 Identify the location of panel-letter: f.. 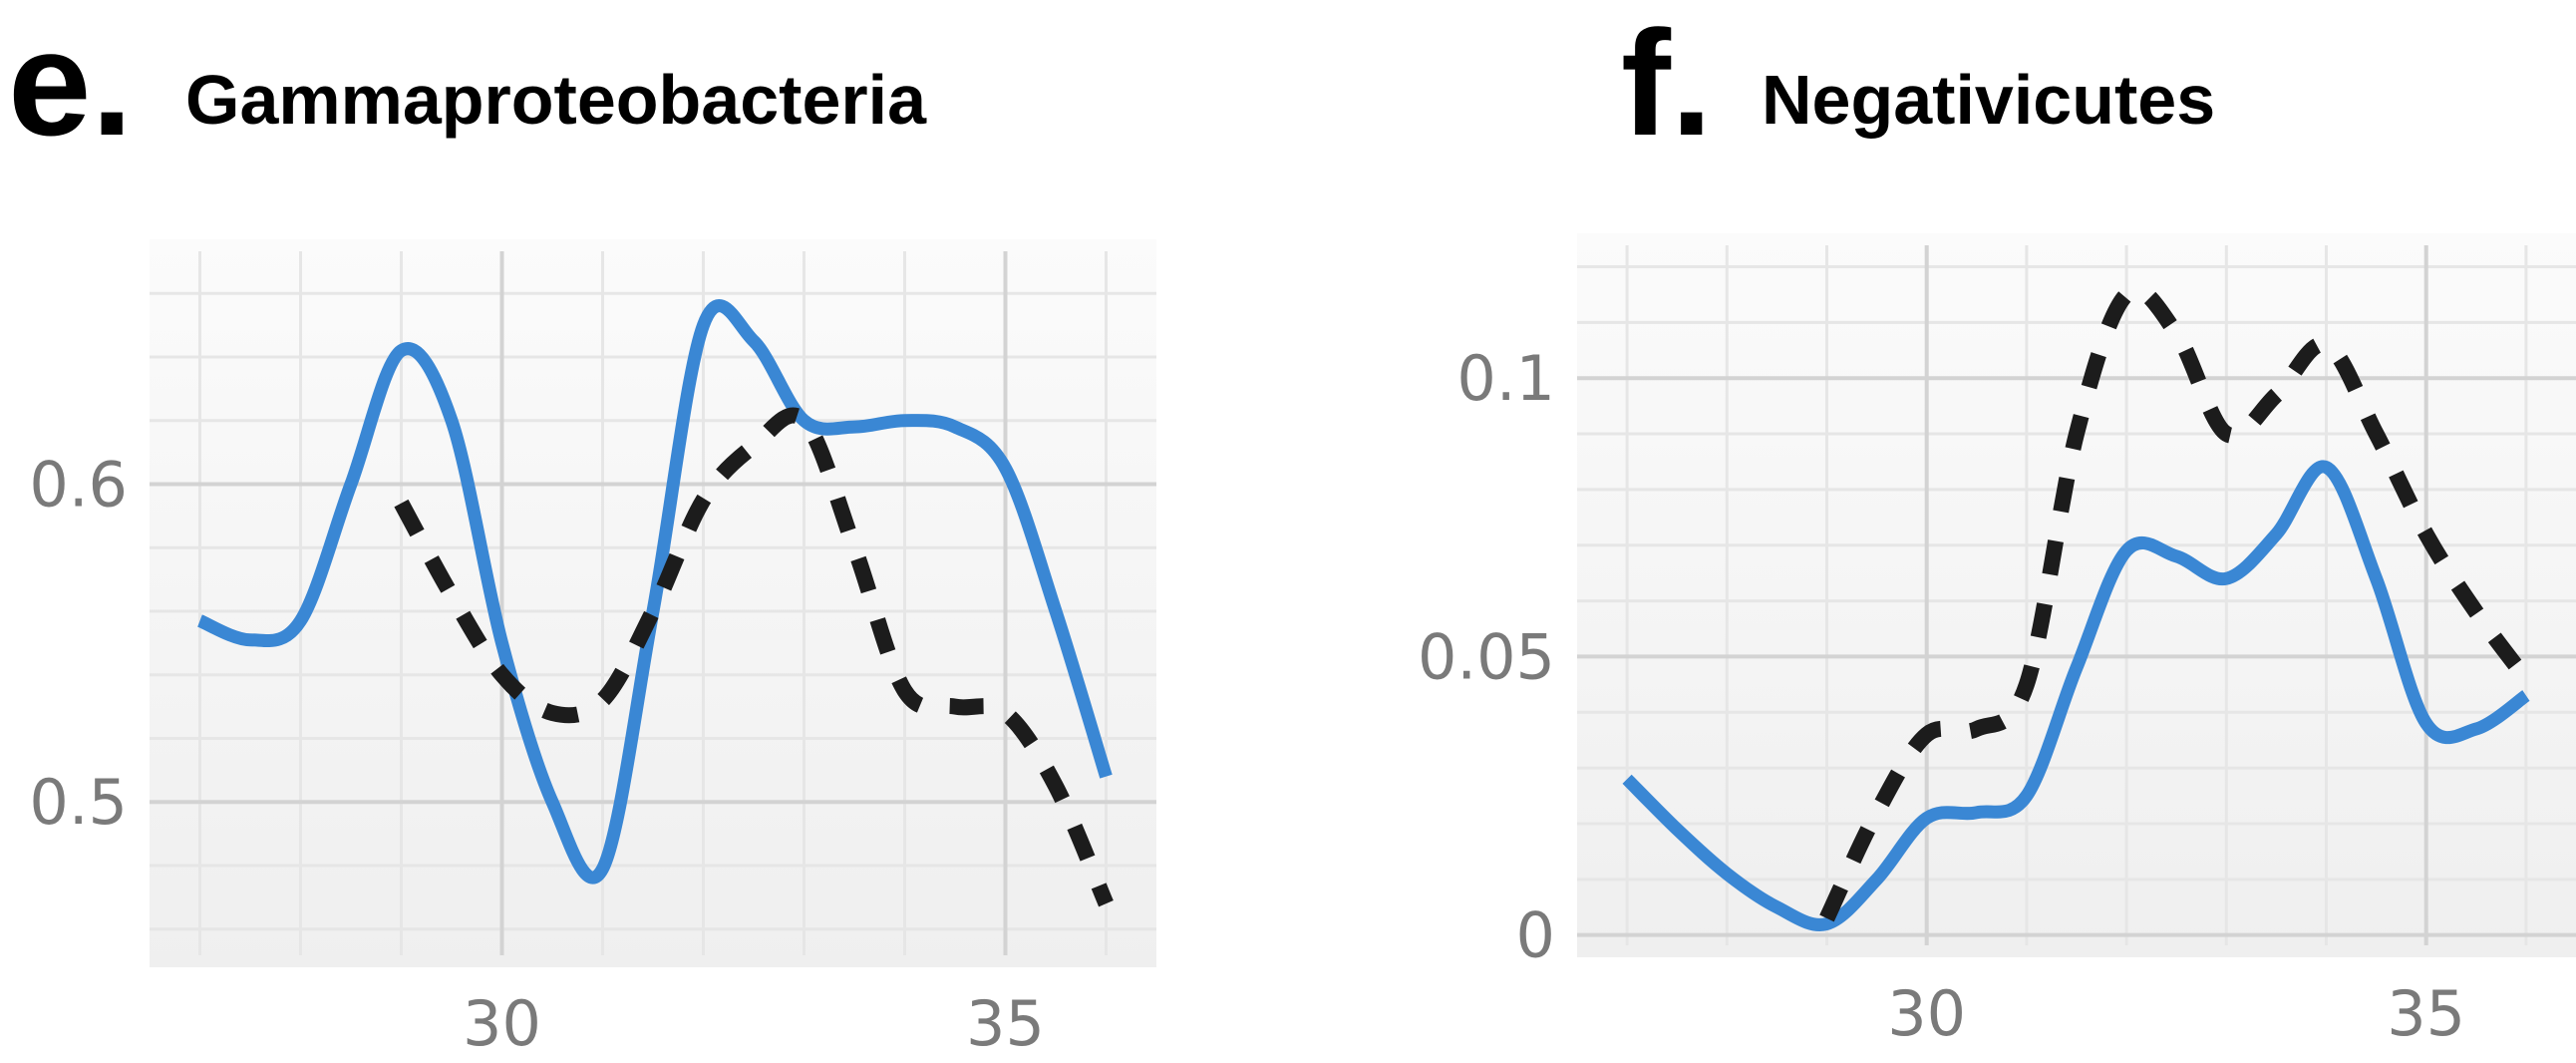
(1667, 83).